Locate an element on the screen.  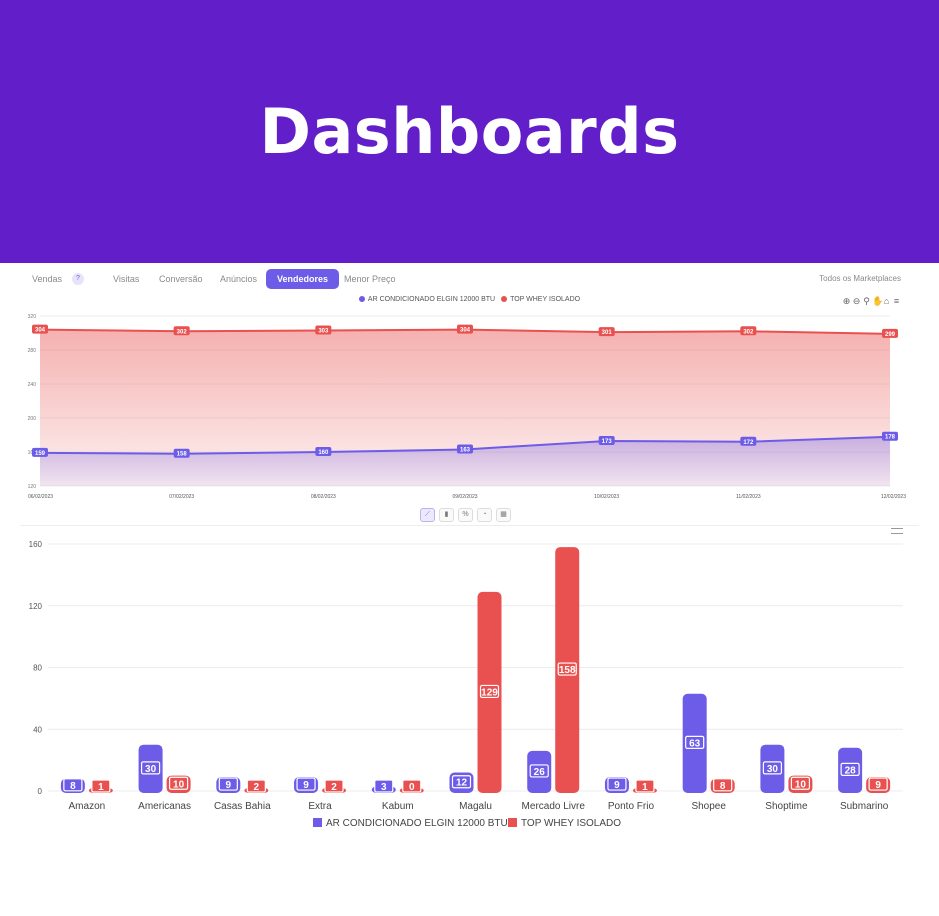
x-tick-label: Extra is located at coordinates (320, 806).